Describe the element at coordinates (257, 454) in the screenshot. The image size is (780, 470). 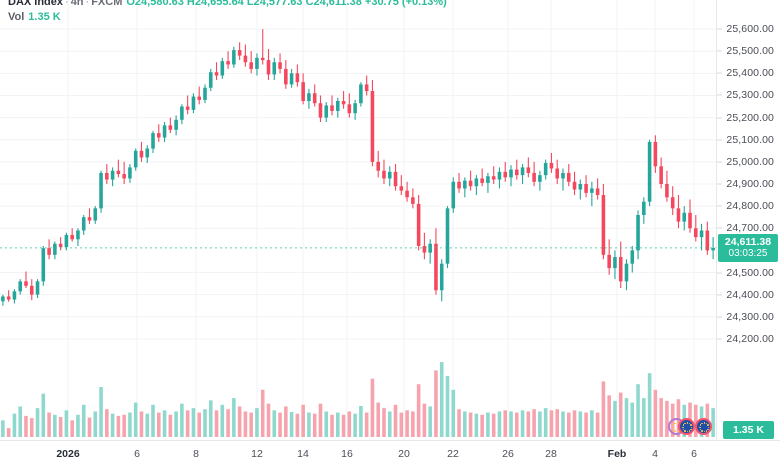
I see `time-tick-label: 12` at that location.